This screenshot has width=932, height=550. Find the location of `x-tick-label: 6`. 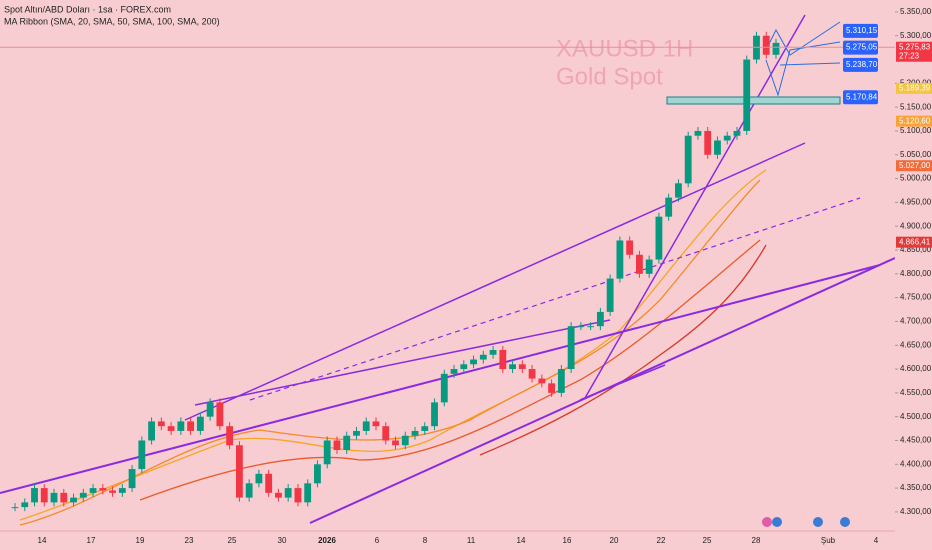

x-tick-label: 6 is located at coordinates (377, 540).